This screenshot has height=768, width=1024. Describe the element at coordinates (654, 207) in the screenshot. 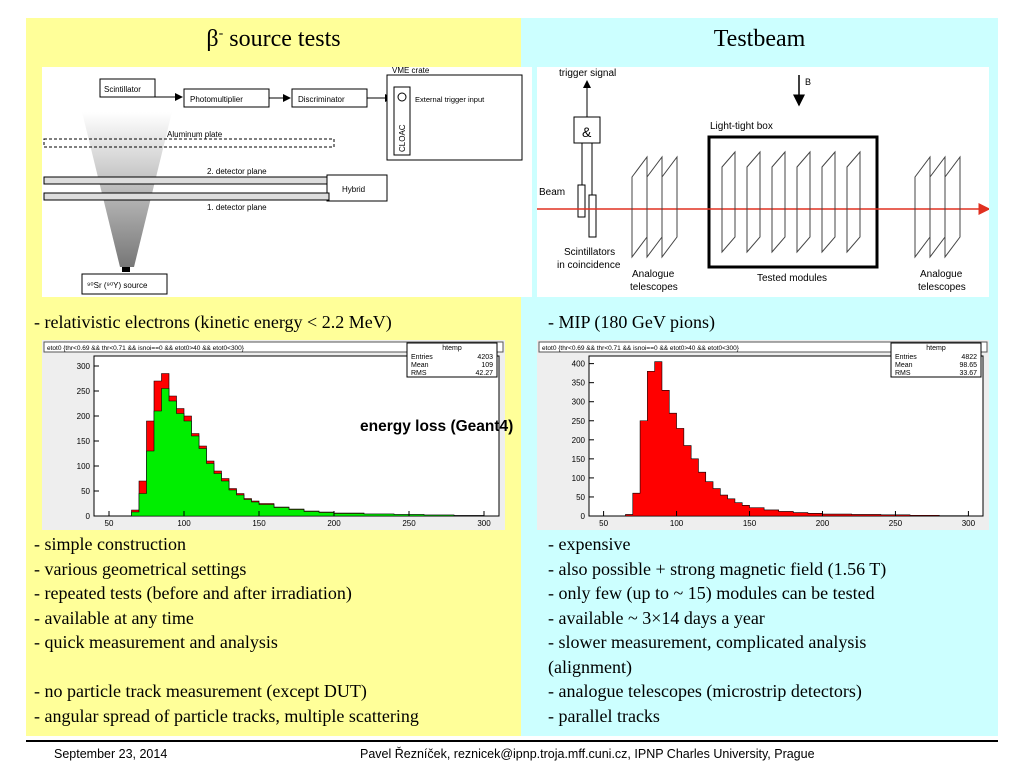

I see `telescope-planes-left` at that location.